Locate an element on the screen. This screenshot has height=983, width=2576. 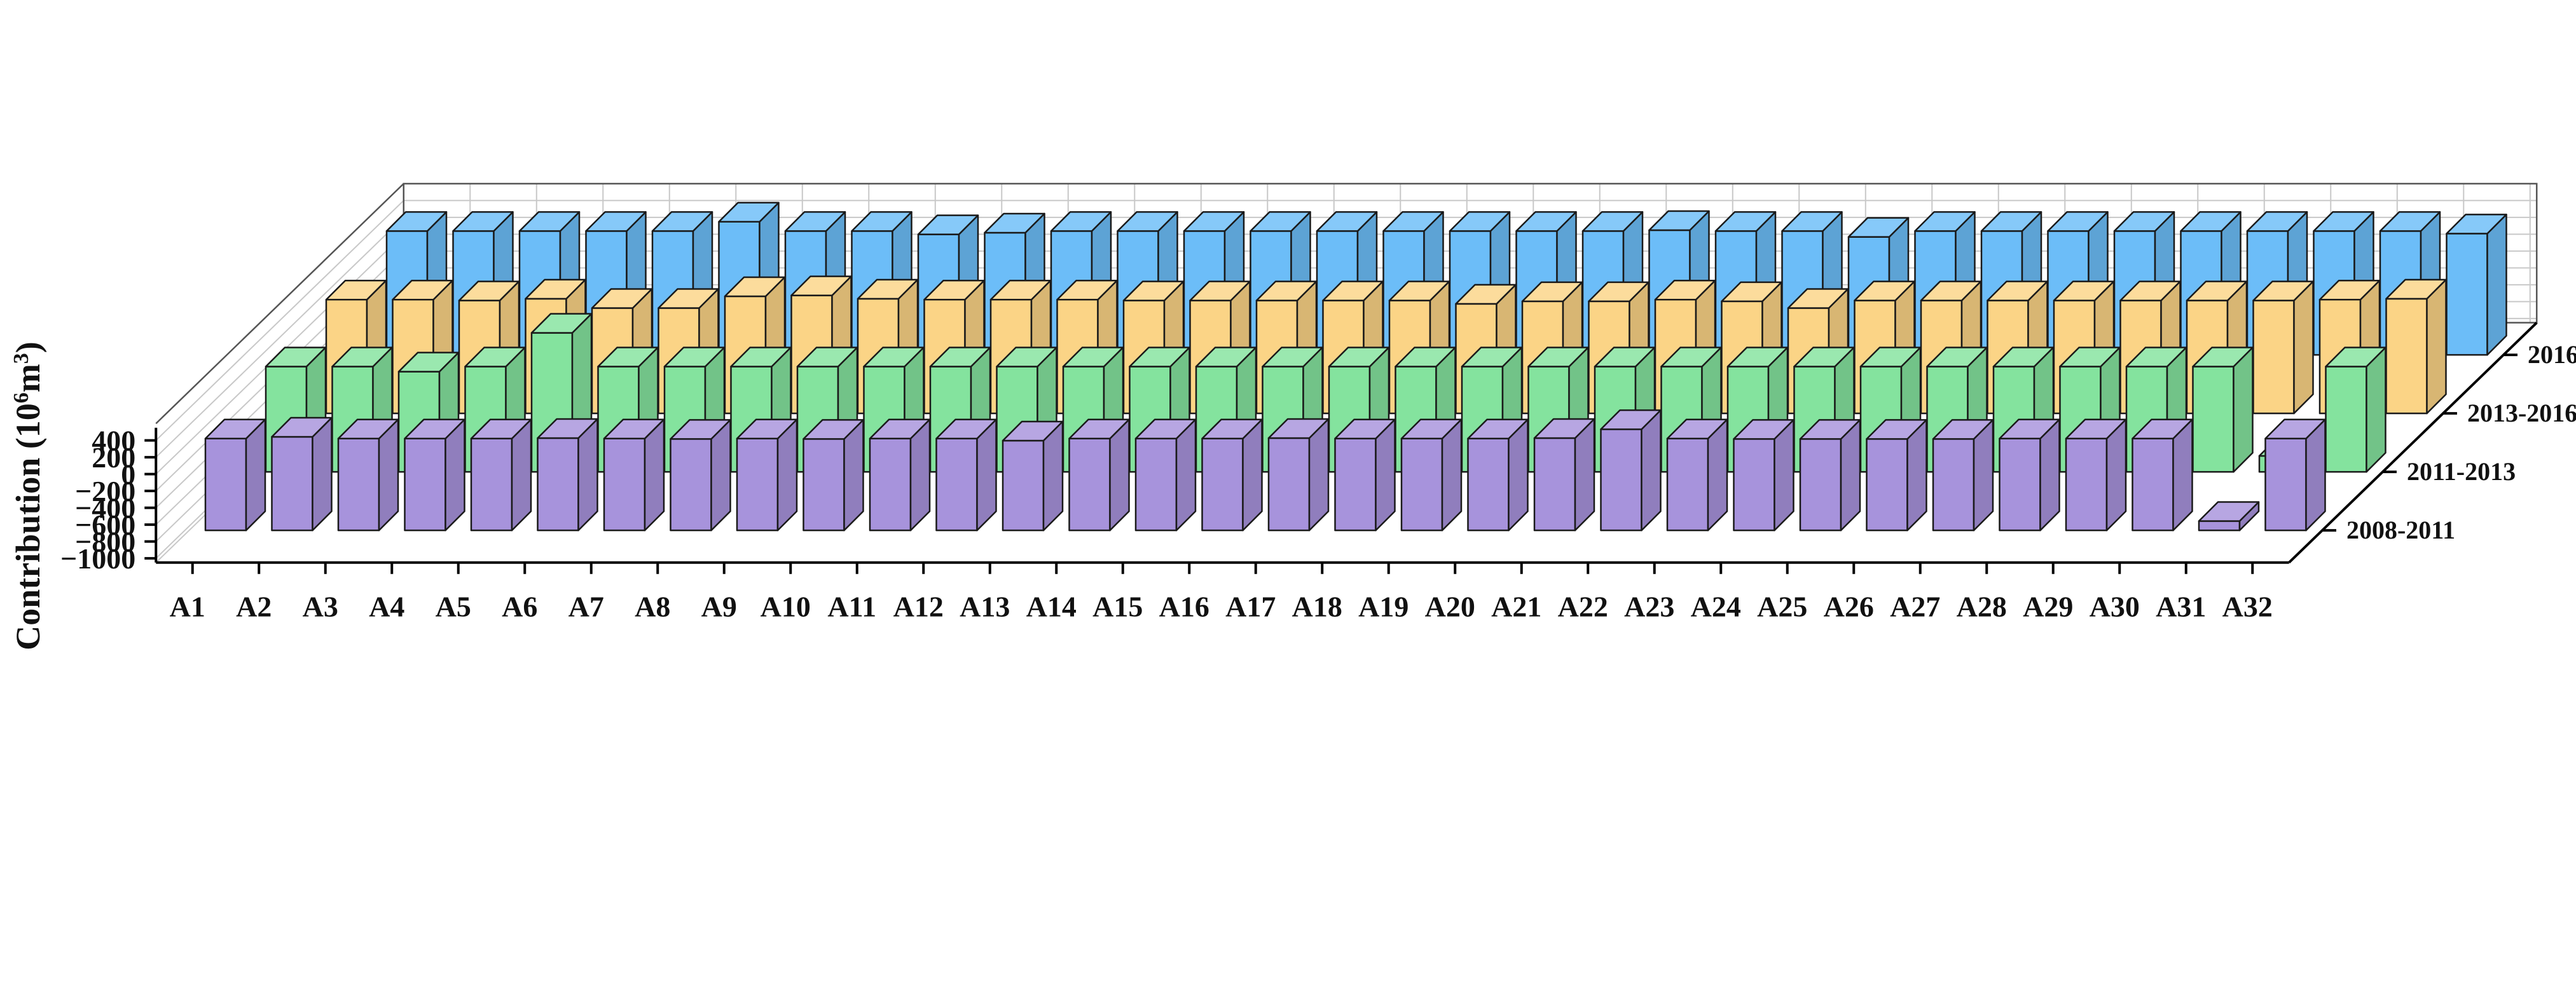
bar-2008-2011-A5 is located at coordinates (501, 475).